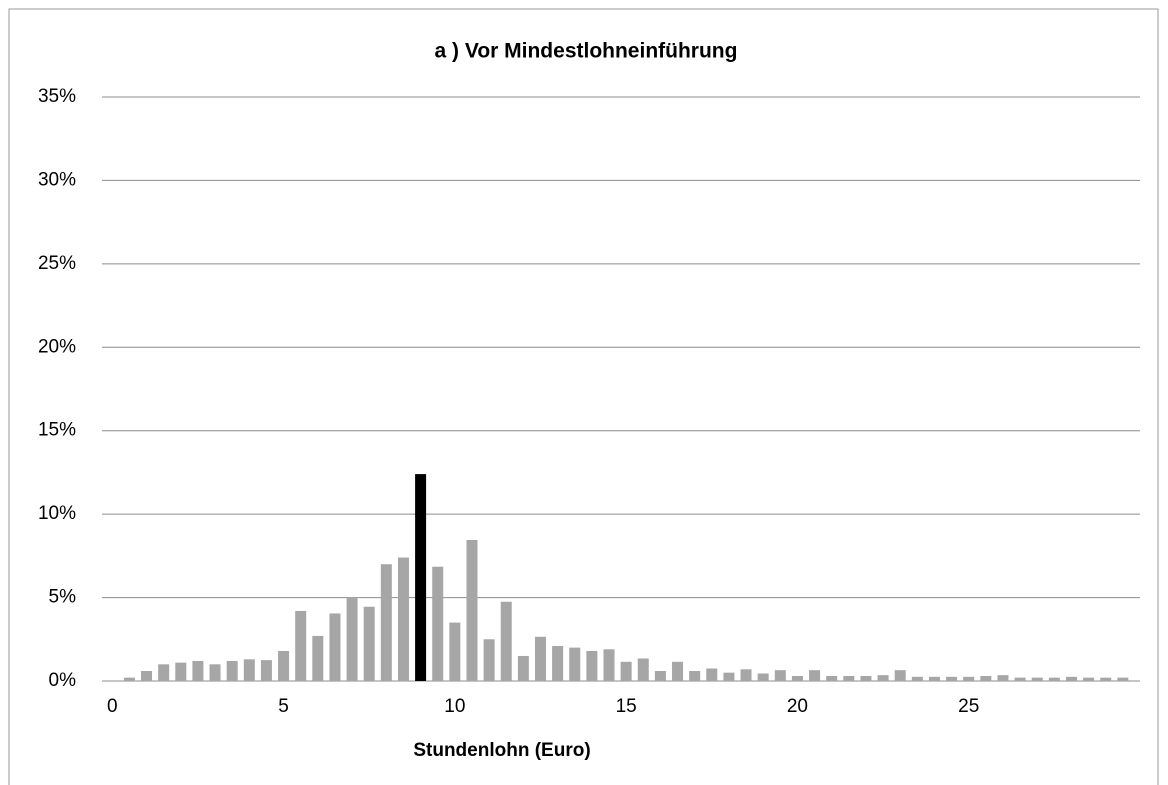 The image size is (1168, 785). I want to click on y-tick-label: 20%, so click(57, 346).